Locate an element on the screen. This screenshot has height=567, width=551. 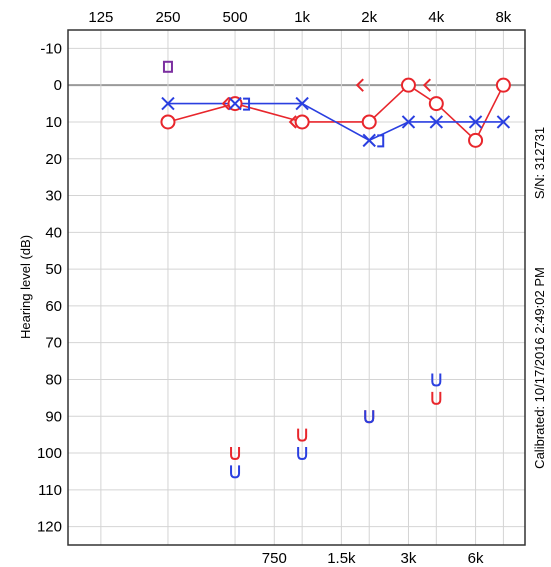
x-top-tick-label: 1k is located at coordinates (302, 17).